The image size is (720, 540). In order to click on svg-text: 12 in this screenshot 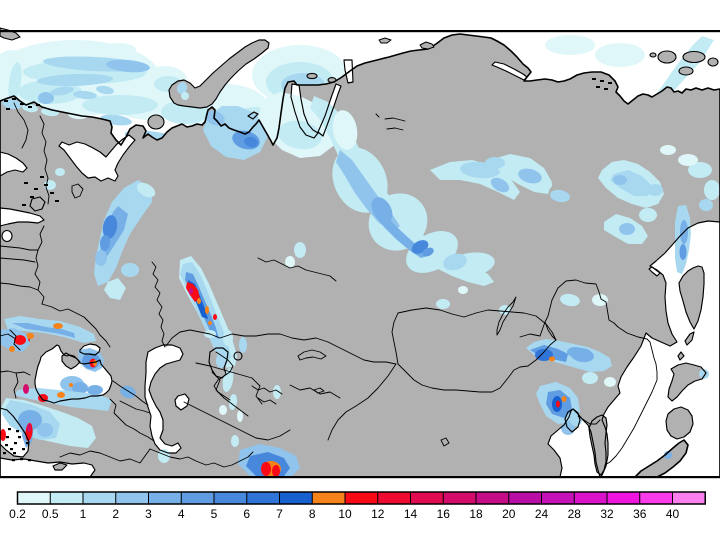, I will do `click(378, 514)`.